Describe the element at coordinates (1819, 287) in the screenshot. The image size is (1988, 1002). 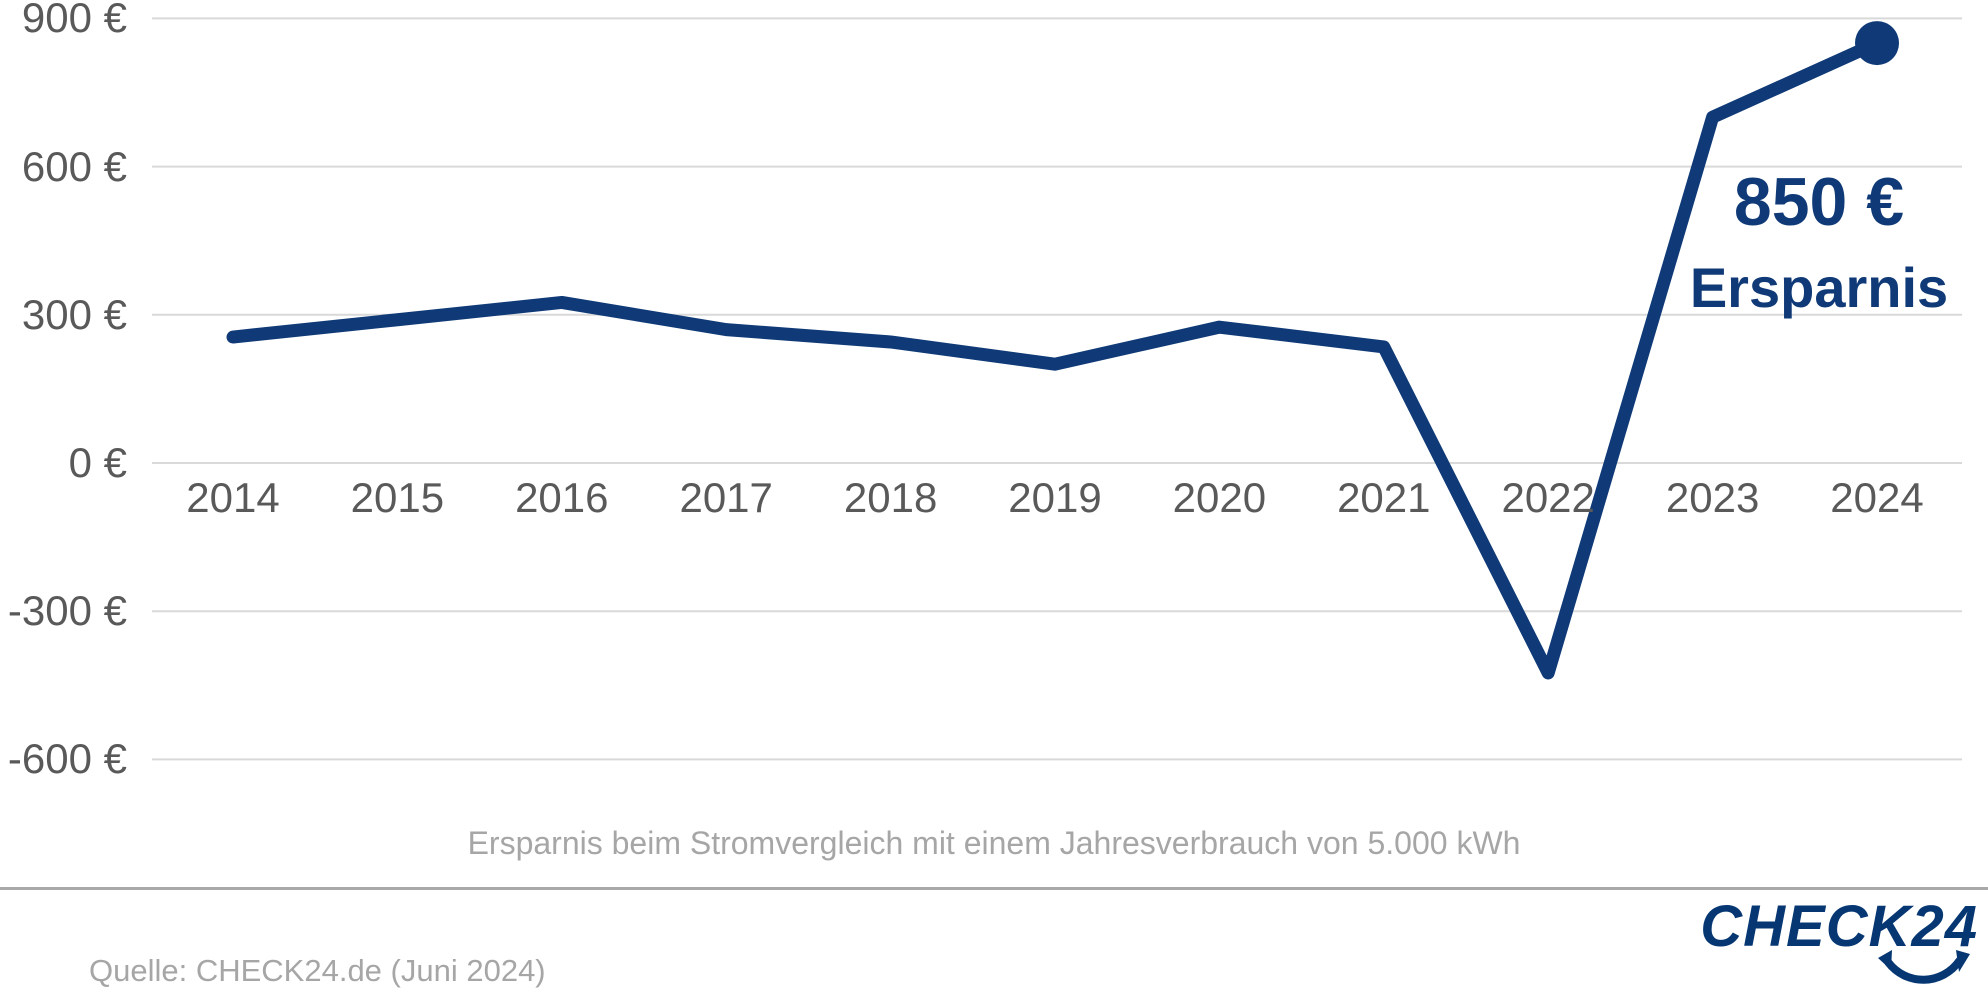
I see `annotation-label: Ersparnis` at that location.